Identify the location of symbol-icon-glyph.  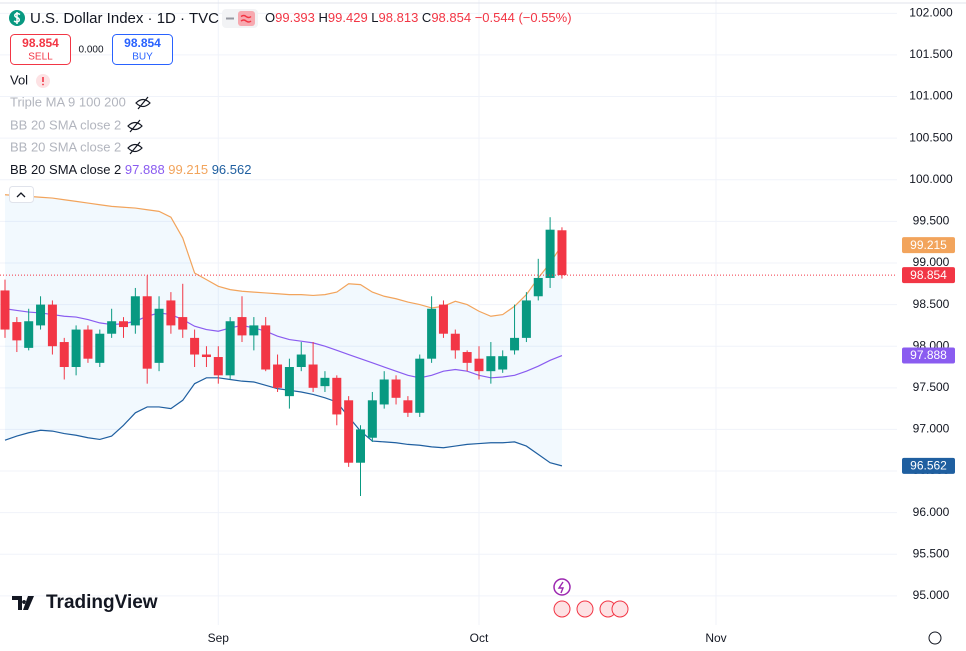
(17, 18).